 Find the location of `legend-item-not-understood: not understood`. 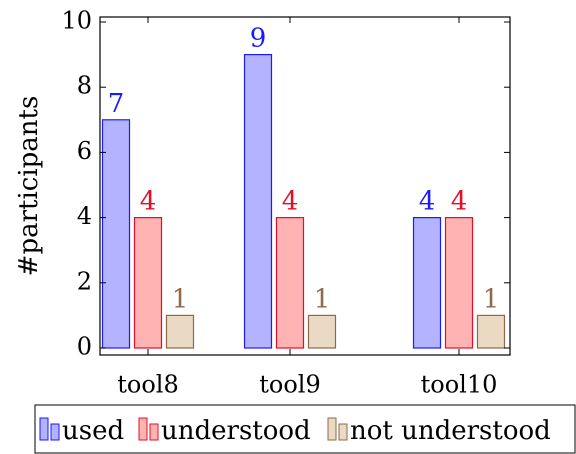

legend-item-not-understood: not understood is located at coordinates (439, 431).